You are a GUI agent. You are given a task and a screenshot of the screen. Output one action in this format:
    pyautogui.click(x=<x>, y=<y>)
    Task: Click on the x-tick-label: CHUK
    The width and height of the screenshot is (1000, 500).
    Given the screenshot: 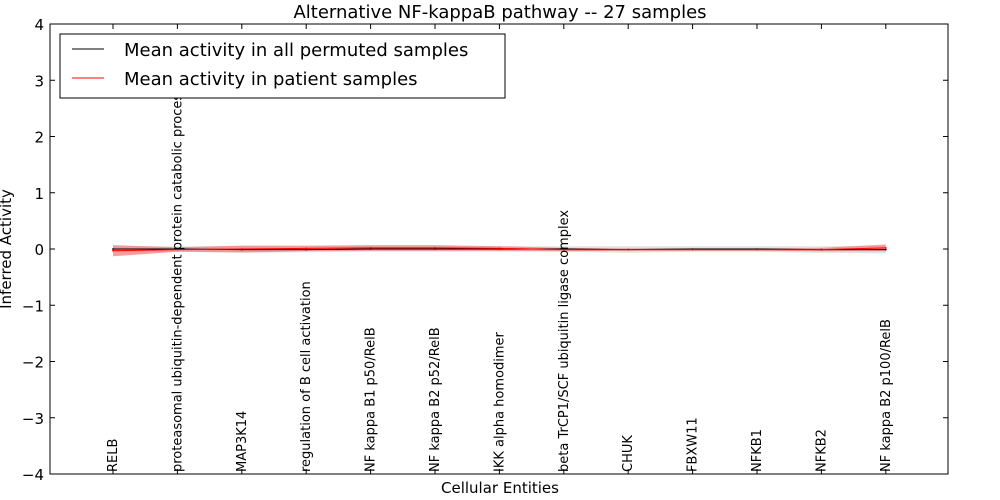 What is the action you would take?
    pyautogui.click(x=628, y=453)
    